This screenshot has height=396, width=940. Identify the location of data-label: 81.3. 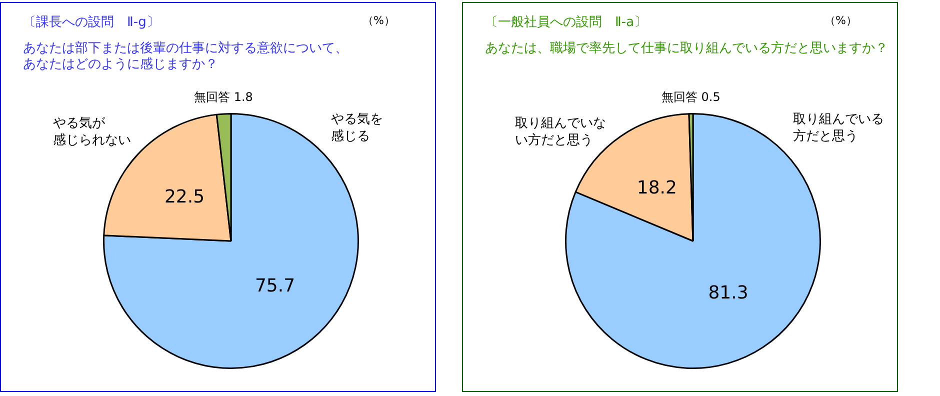
(728, 293).